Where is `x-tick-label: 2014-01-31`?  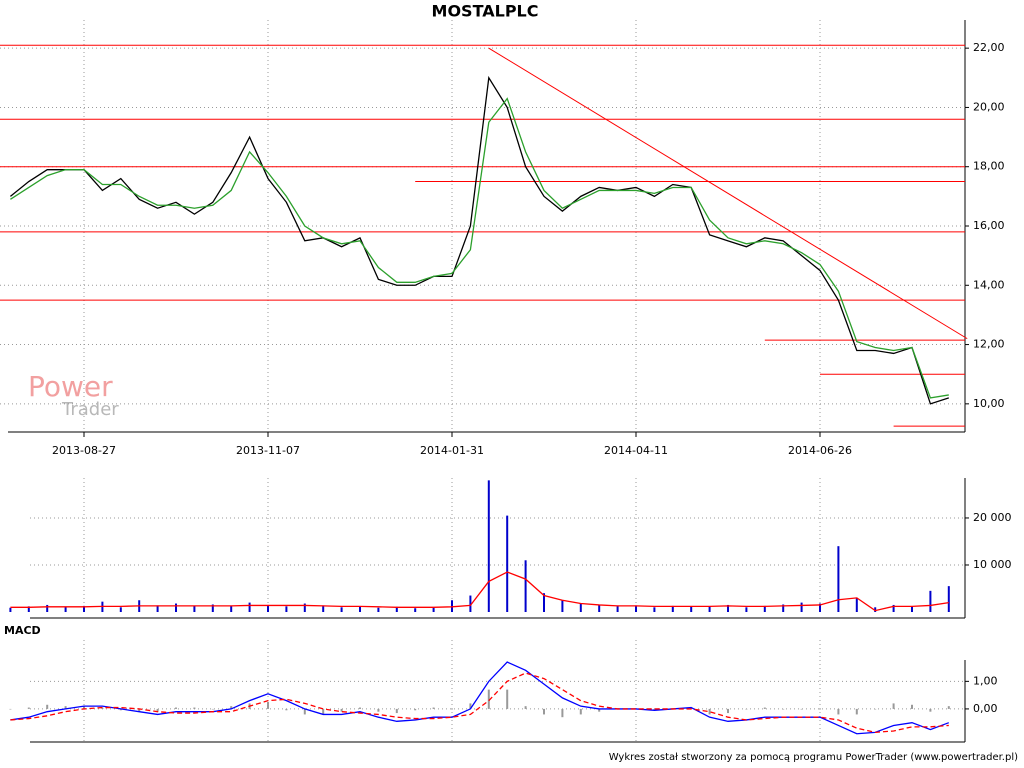 x-tick-label: 2014-01-31 is located at coordinates (452, 450).